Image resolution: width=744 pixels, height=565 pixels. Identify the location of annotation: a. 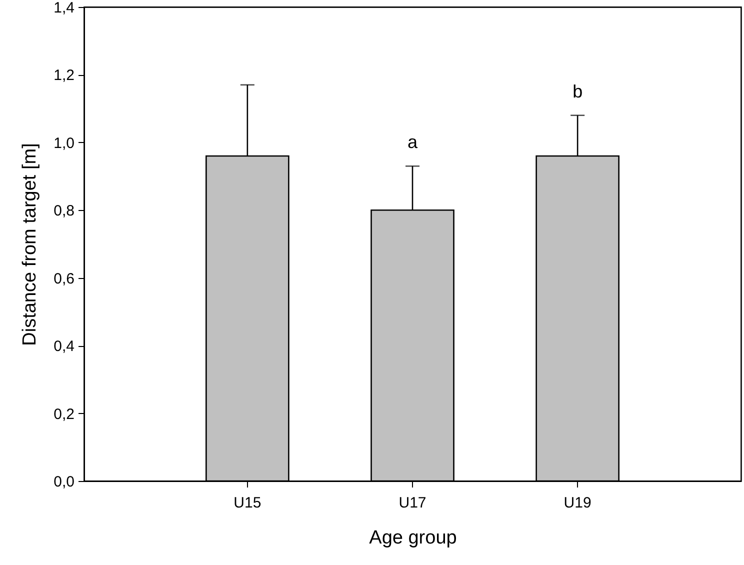
(412, 142).